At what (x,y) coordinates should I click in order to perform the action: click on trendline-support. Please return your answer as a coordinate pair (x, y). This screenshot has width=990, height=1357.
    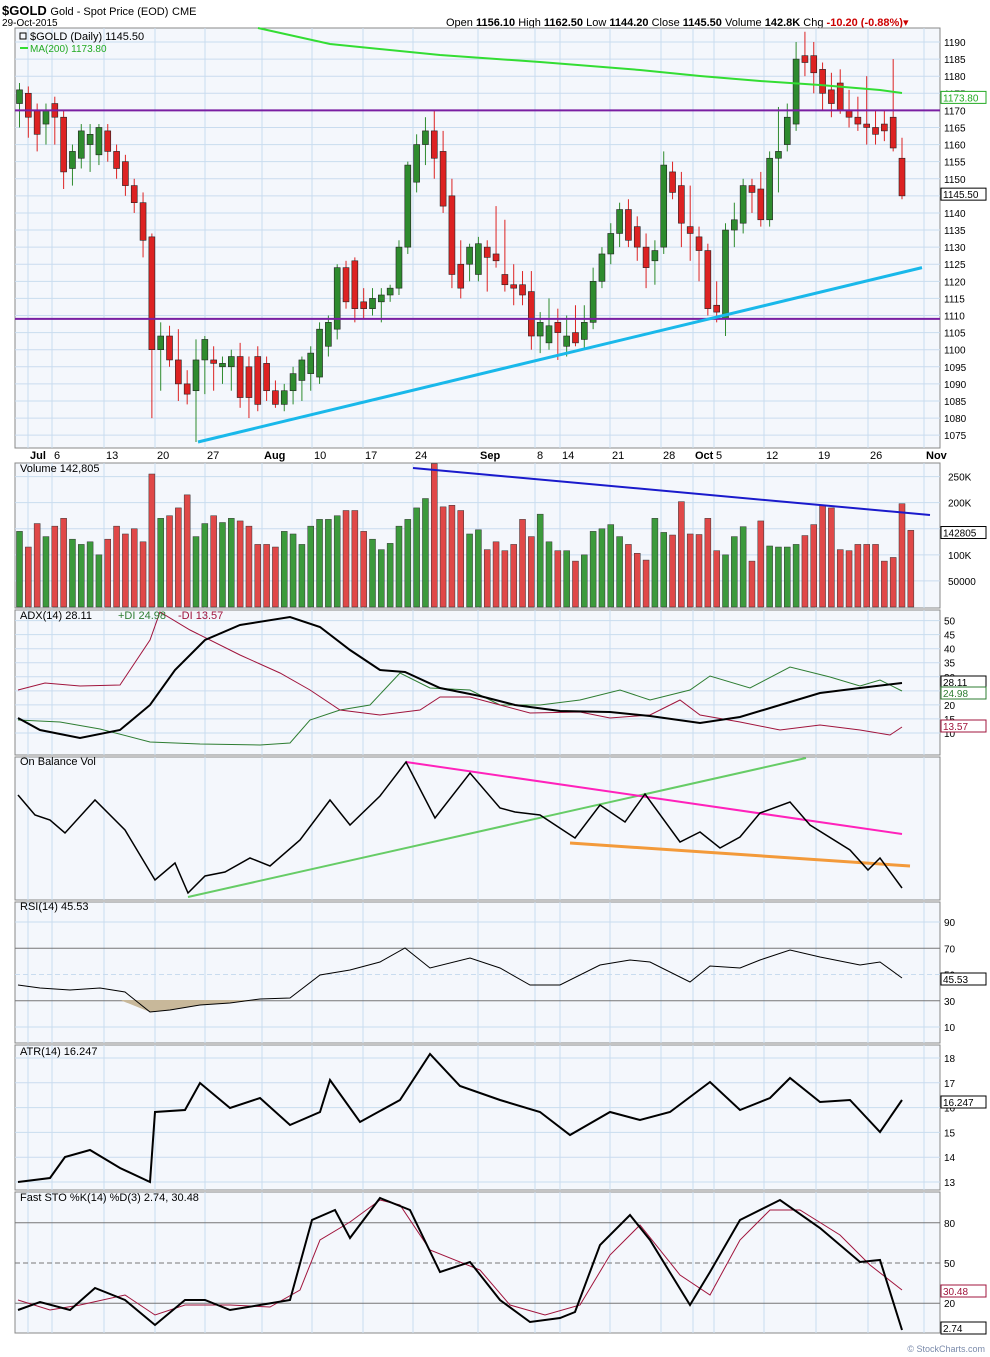
    Looking at the image, I should click on (560, 355).